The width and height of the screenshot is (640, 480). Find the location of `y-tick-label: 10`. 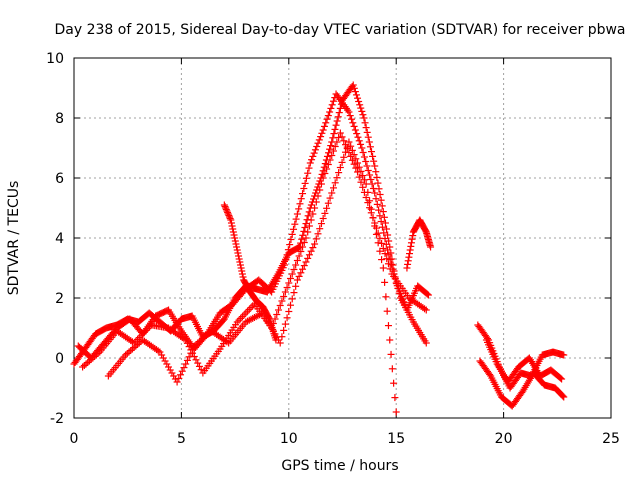

y-tick-label: 10 is located at coordinates (55, 59).